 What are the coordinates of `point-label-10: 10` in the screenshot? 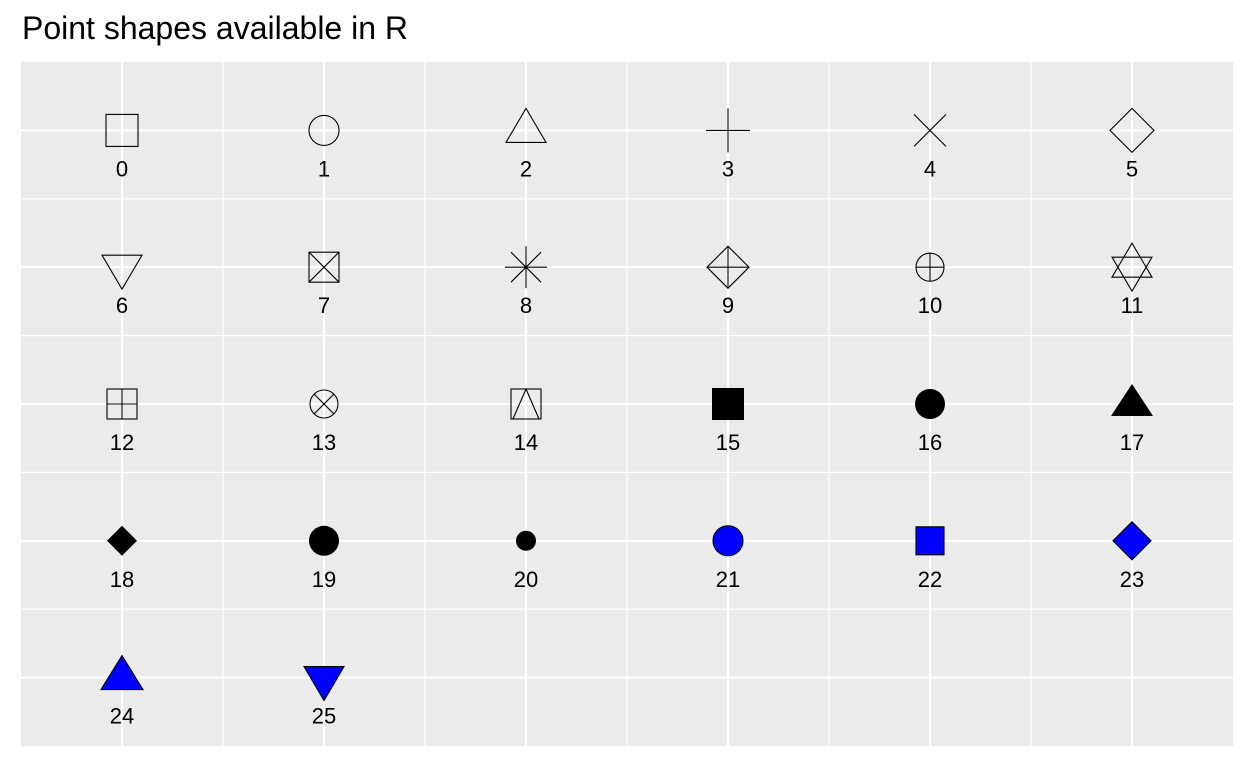 It's located at (930, 305).